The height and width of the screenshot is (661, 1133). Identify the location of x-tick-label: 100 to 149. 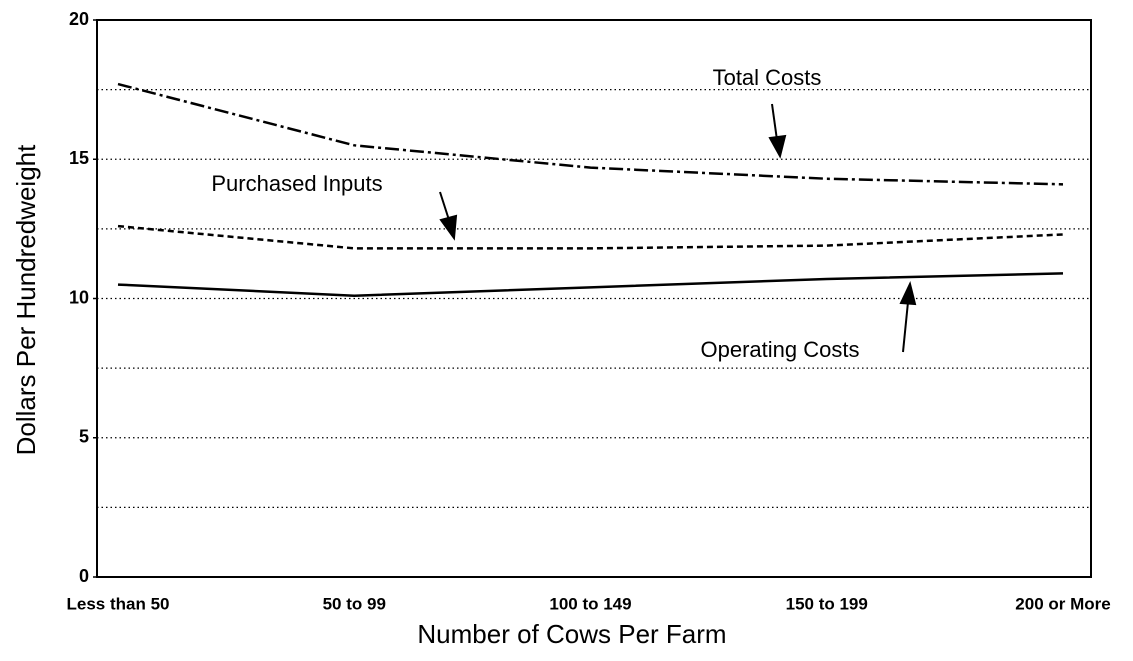
(590, 603).